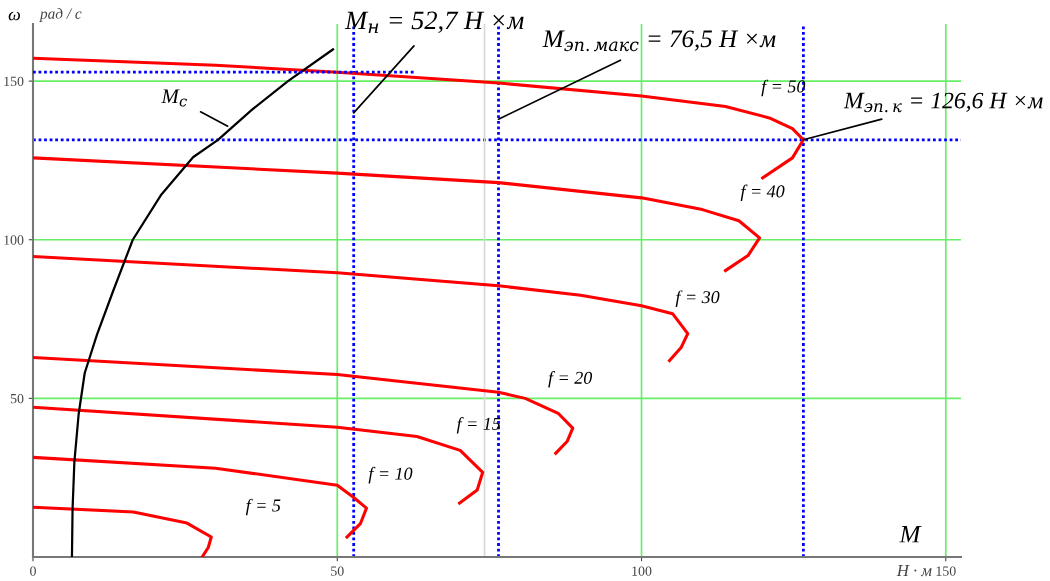  What do you see at coordinates (659, 41) in the screenshot?
I see `annotation: M$_{эп.макс}$ = 76,5 H ×м` at bounding box center [659, 41].